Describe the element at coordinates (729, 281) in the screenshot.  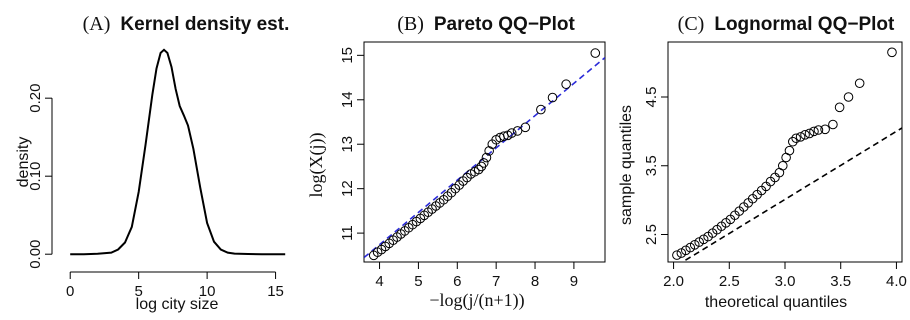
I see `panel-c-x-tick-label: 2.5` at that location.